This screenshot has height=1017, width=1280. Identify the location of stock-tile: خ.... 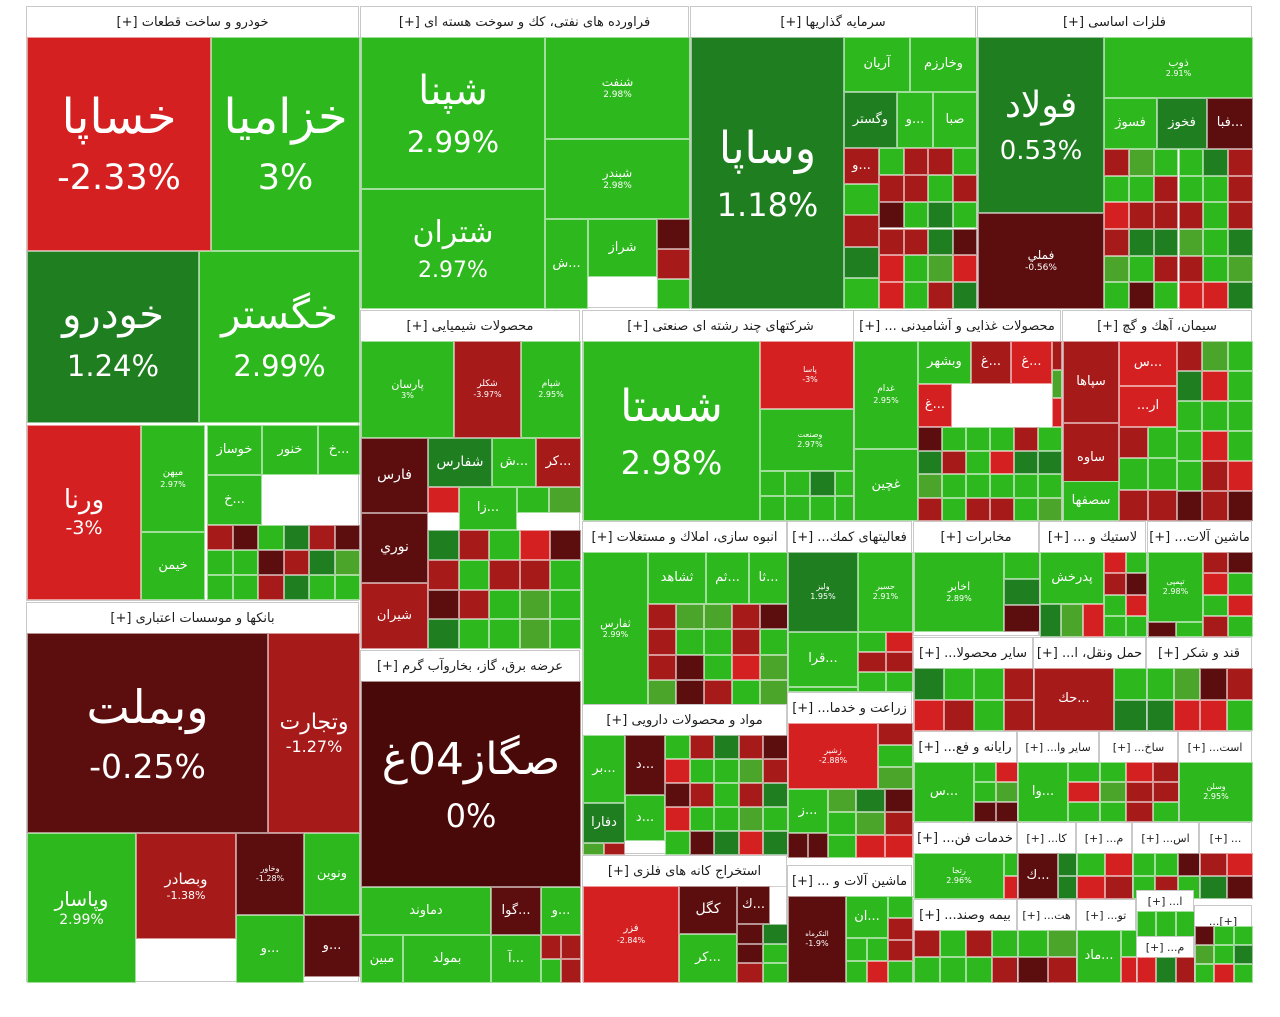
(234, 500).